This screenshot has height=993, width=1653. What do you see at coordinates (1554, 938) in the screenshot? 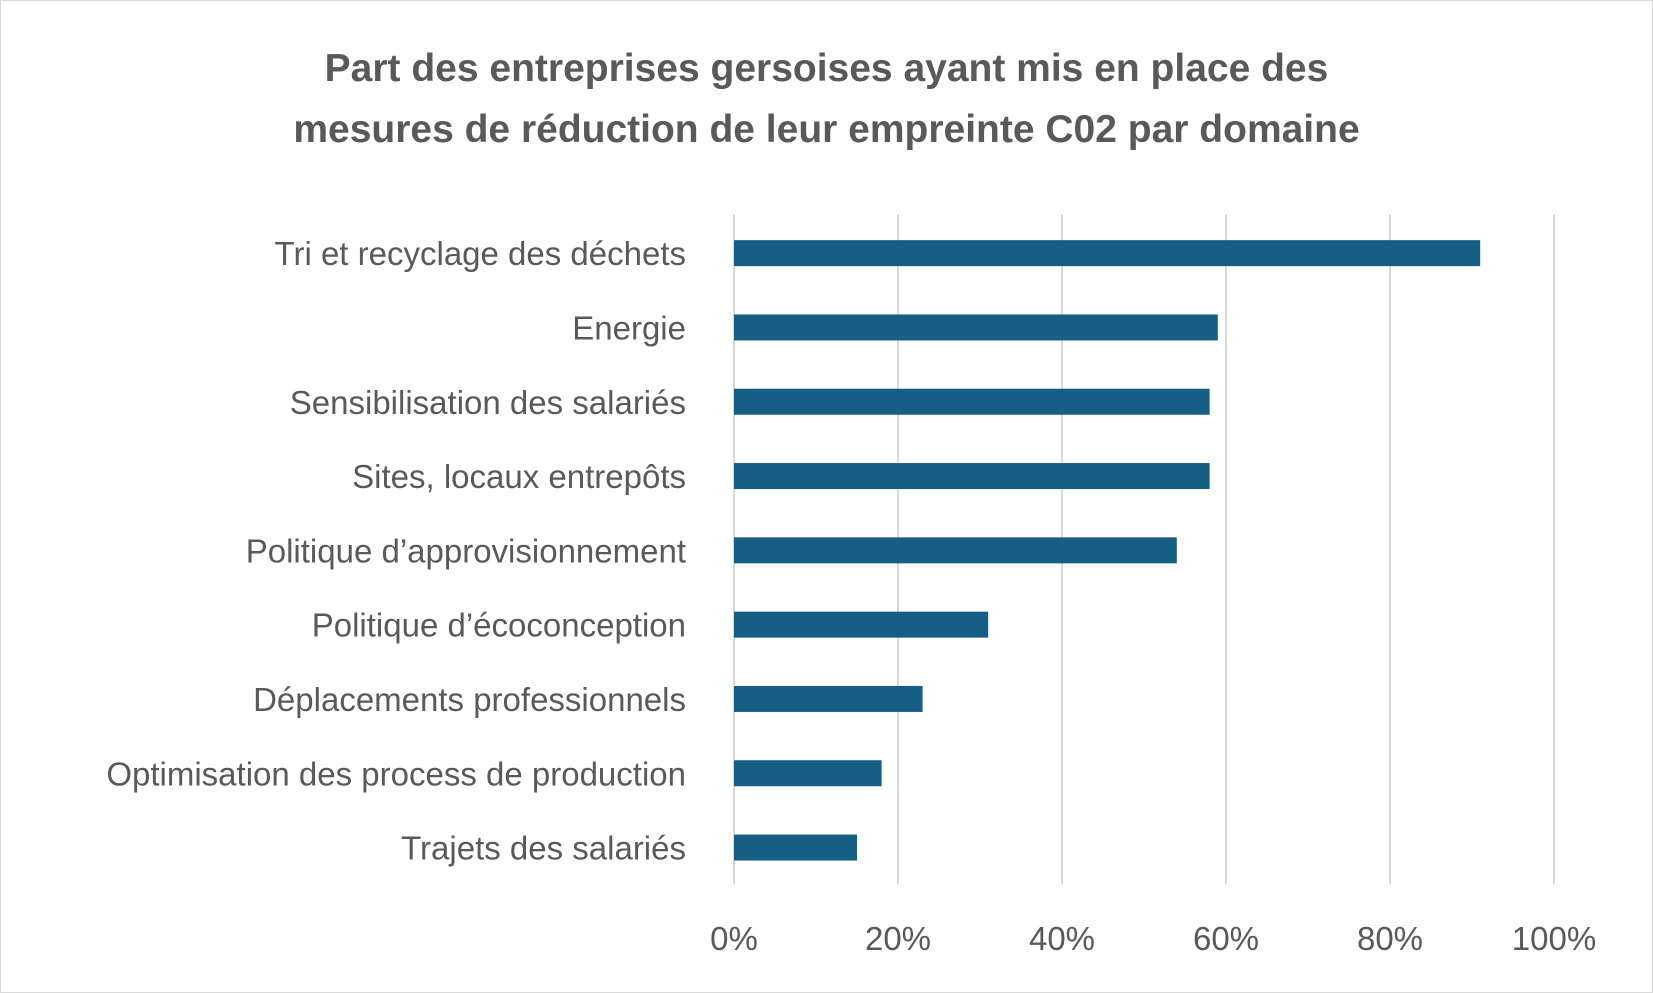
I see `x-tick-label: 100%` at bounding box center [1554, 938].